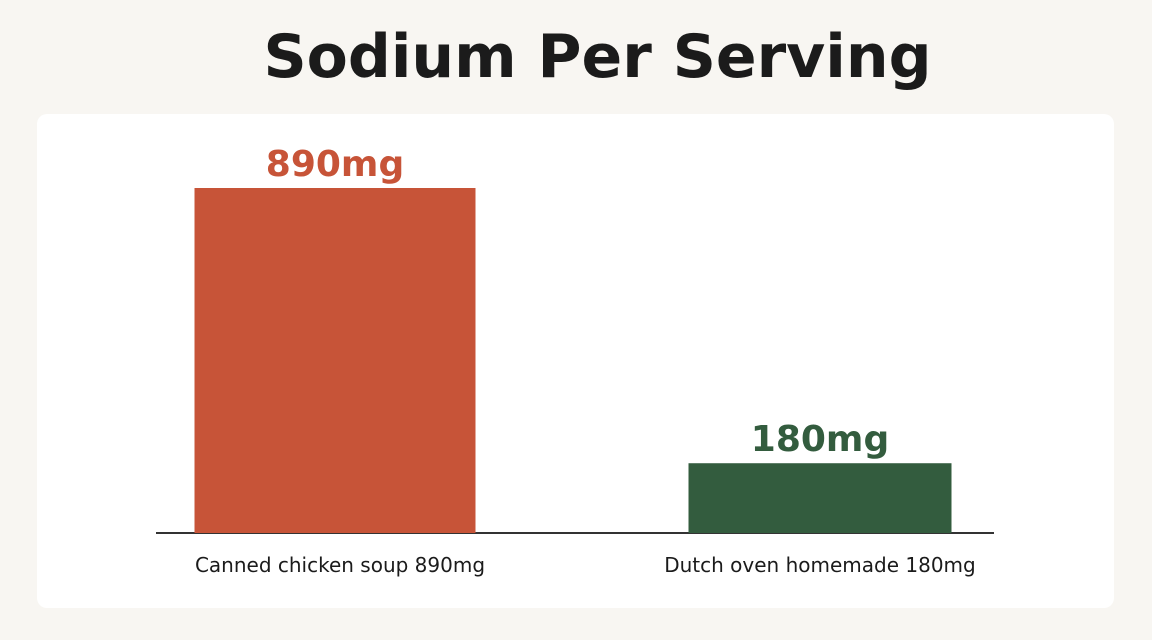 This screenshot has height=640, width=1152. What do you see at coordinates (340, 565) in the screenshot?
I see `category-label-canned-soup: Canned chicken soup 890mg` at bounding box center [340, 565].